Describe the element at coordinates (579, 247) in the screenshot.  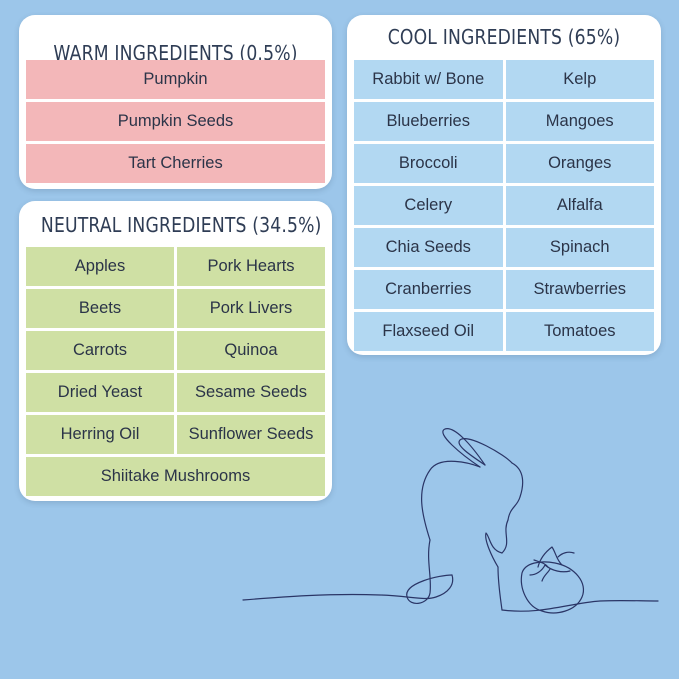
I see `ingredient-cell: Spinach` at that location.